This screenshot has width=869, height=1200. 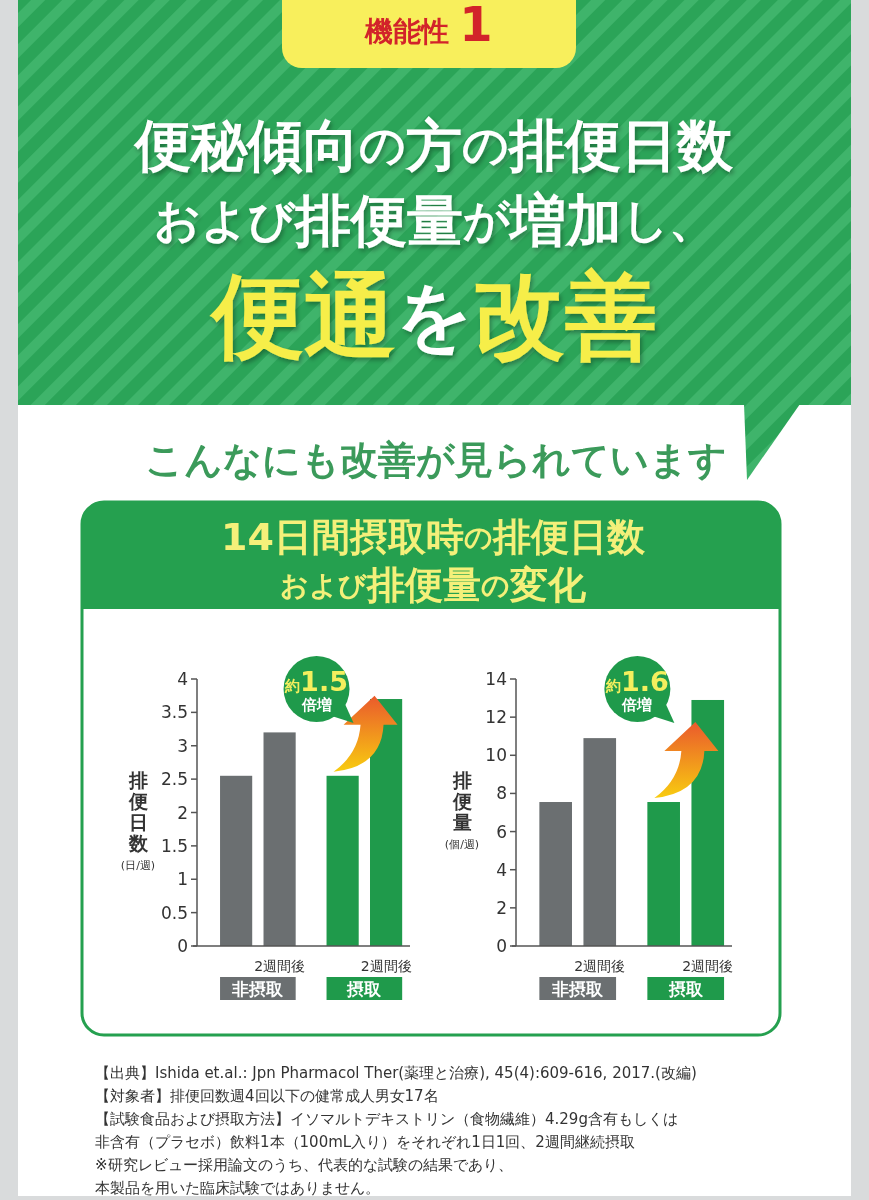 What do you see at coordinates (316, 690) in the screenshot?
I see `annotation: 約1.5 倍増` at bounding box center [316, 690].